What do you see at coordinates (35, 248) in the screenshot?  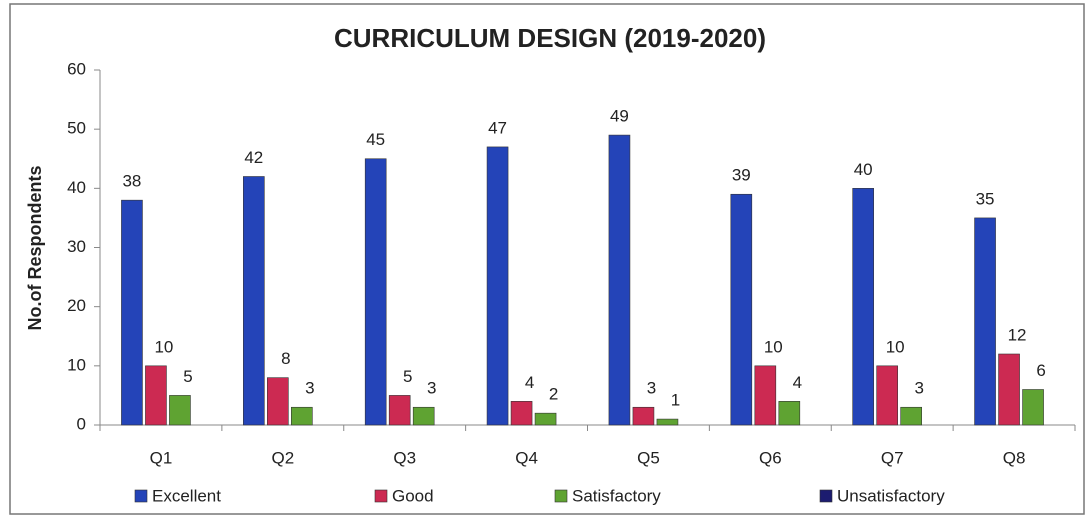 I see `y-axis-label: No.of Respondents` at bounding box center [35, 248].